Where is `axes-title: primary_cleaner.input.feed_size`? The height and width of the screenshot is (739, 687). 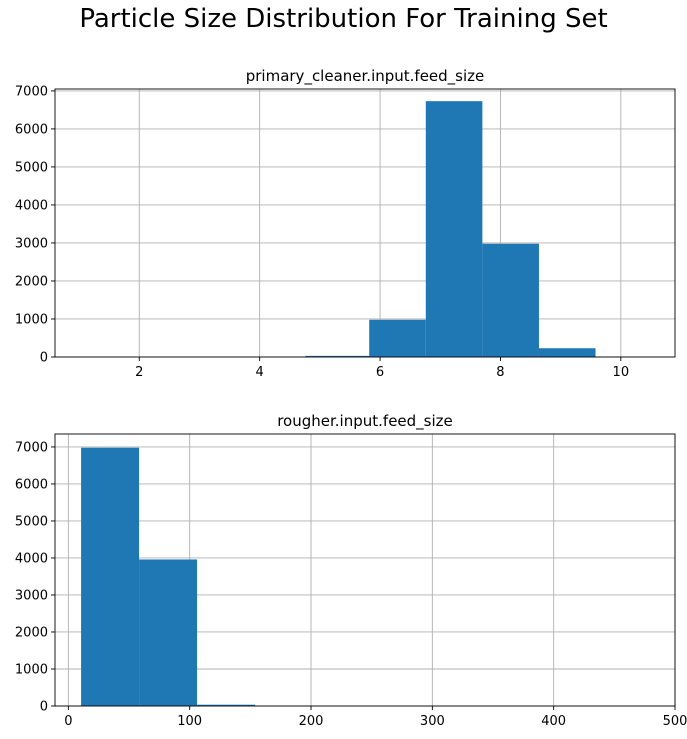 axes-title: primary_cleaner.input.feed_size is located at coordinates (365, 76).